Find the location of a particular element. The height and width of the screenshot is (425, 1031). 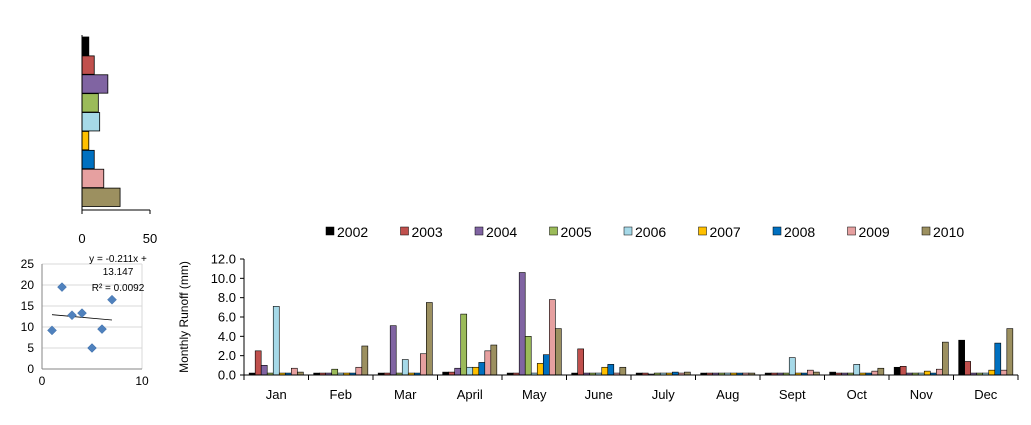

legend-swatch-2002 is located at coordinates (330, 231).